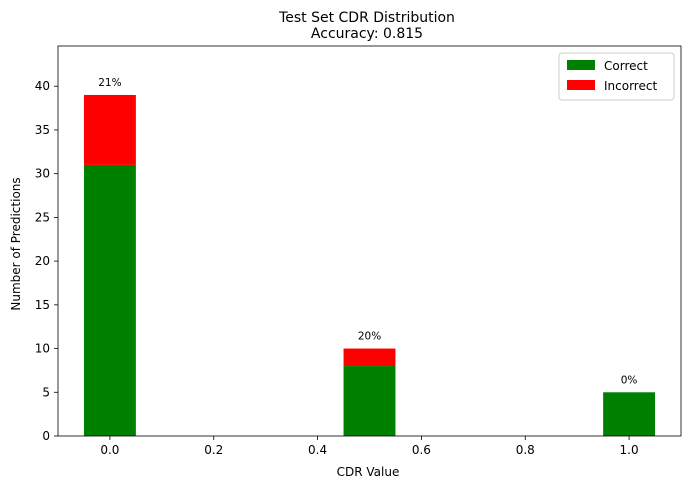 This screenshot has height=494, width=690. I want to click on y-tick-label-1: 5, so click(46, 392).